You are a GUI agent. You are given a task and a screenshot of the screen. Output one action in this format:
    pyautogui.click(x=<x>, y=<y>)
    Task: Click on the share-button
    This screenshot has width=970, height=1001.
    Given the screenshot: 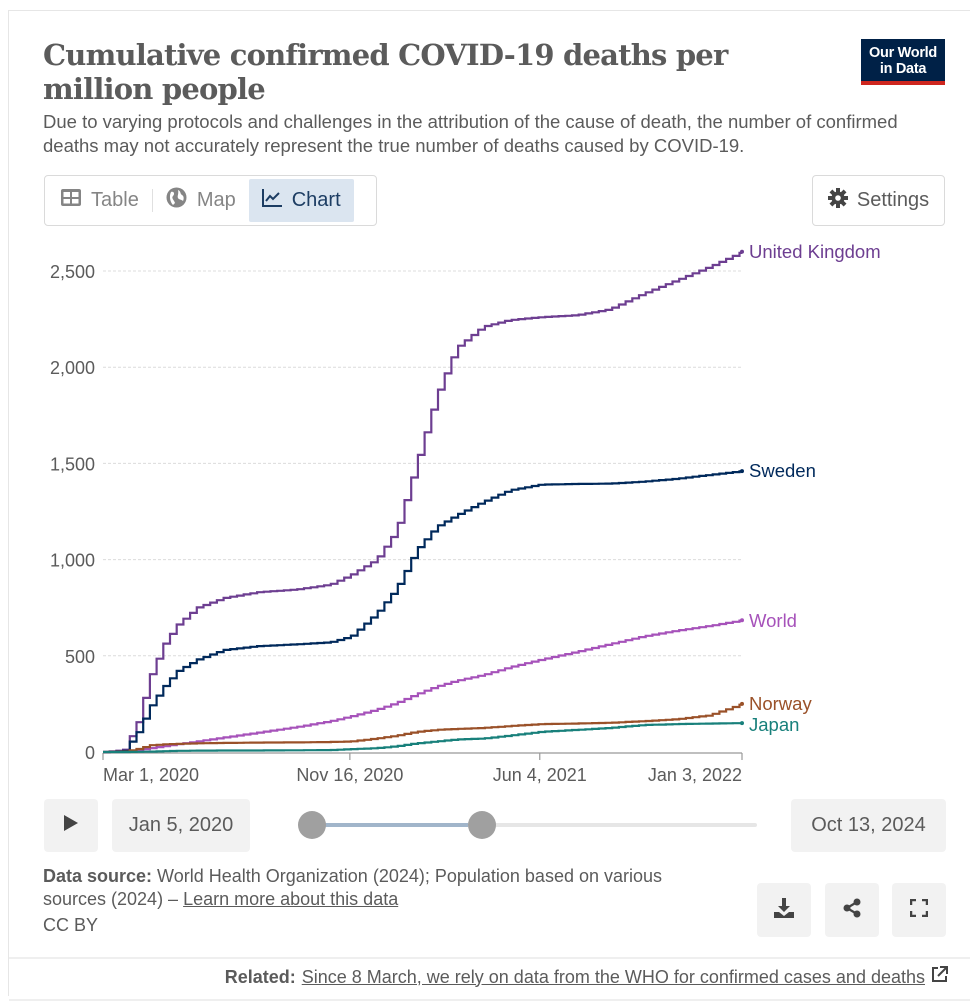 What is the action you would take?
    pyautogui.click(x=852, y=910)
    